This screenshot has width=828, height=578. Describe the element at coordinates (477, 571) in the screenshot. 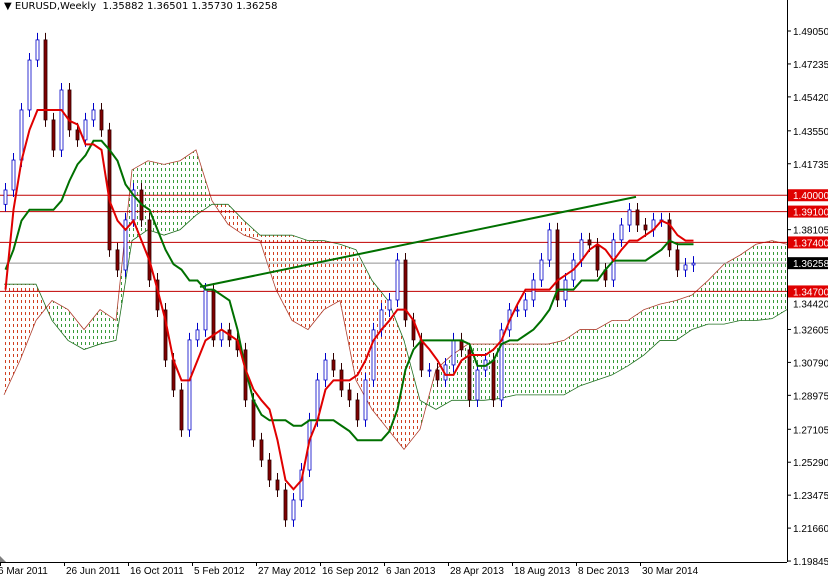

I see `x-tick-label: 28 Apr 2013` at that location.